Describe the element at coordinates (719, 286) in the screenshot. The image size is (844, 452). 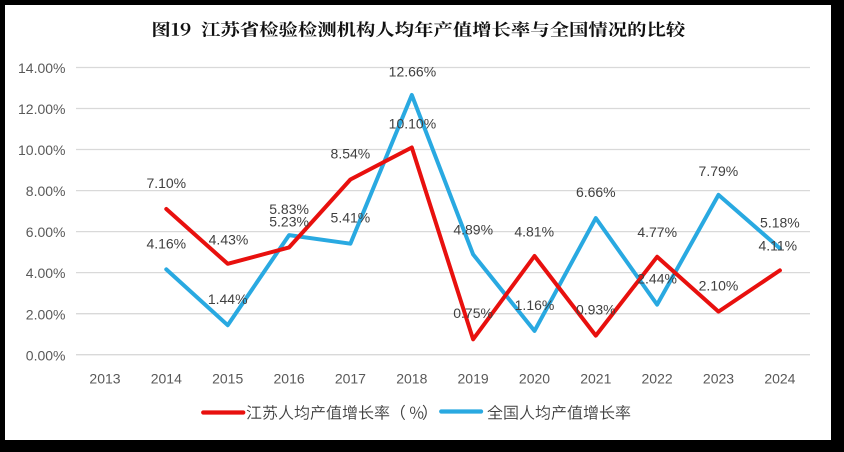
I see `svg-text: 2.10%` at that location.